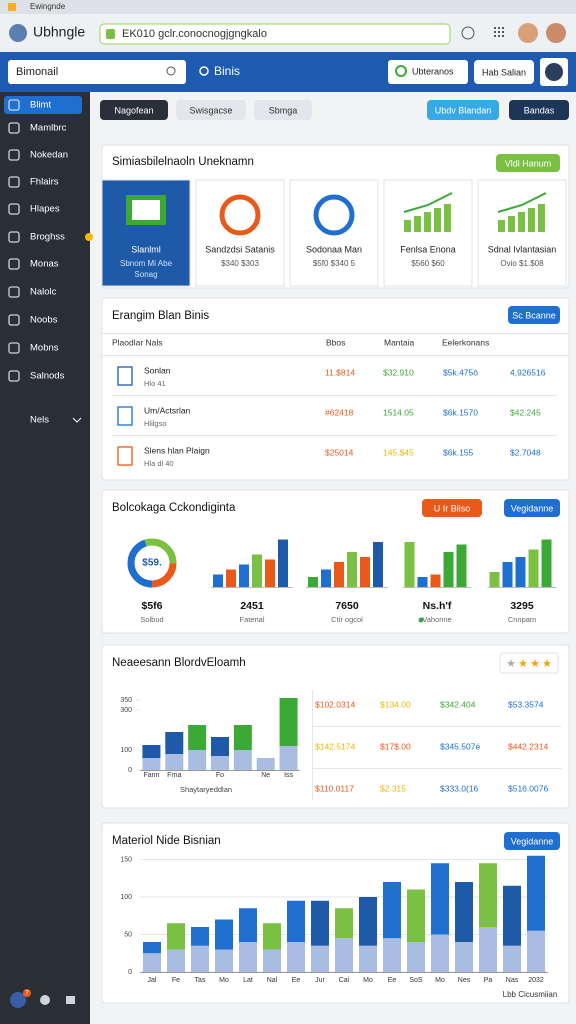 Image resolution: width=576 pixels, height=1024 pixels. I want to click on brand: Binis, so click(227, 71).